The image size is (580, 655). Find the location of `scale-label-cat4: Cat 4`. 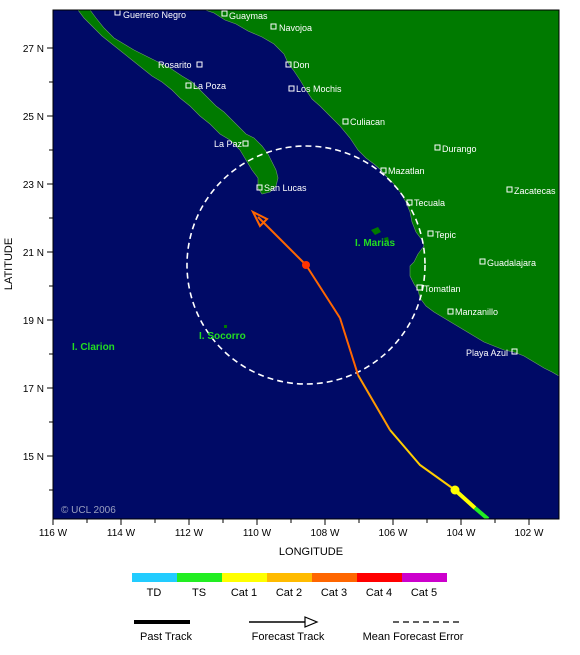

scale-label-cat4: Cat 4 is located at coordinates (379, 593).